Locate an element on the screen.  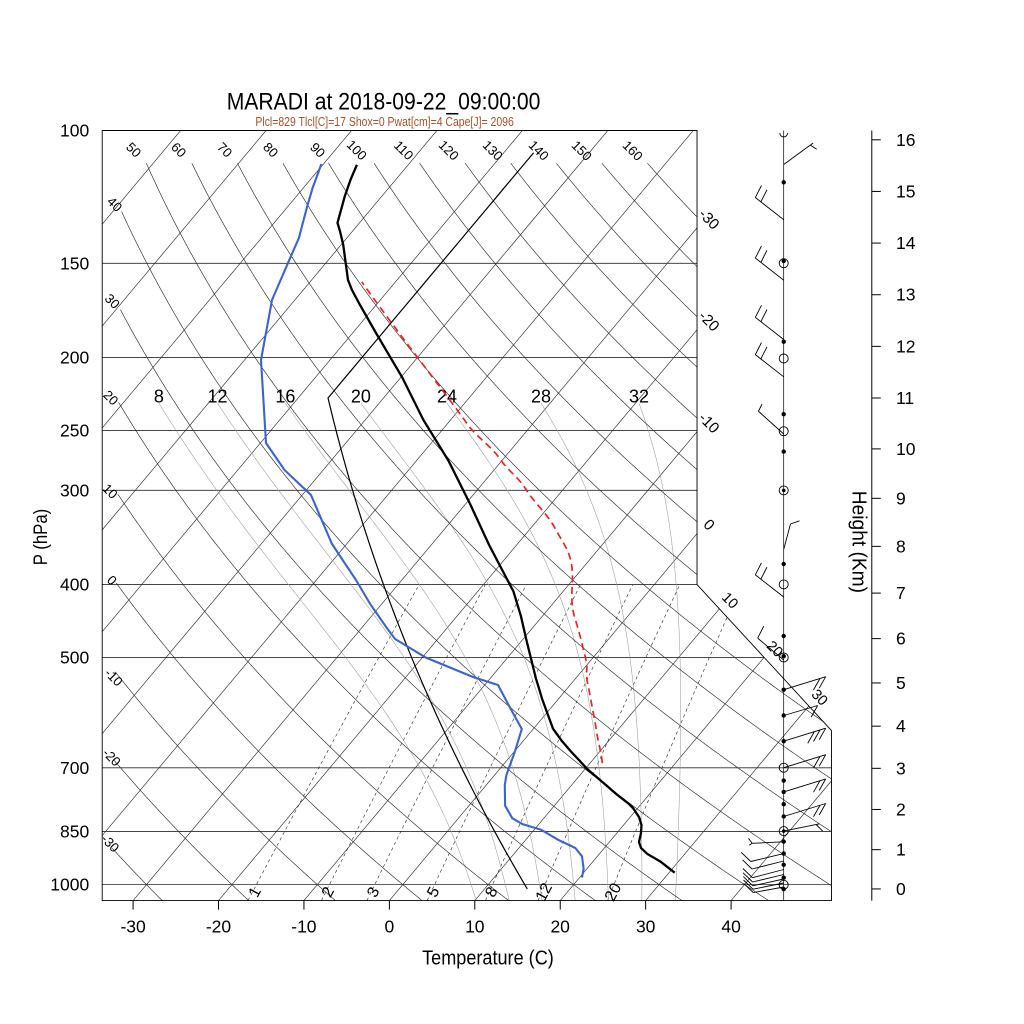
svg-text: 1000 is located at coordinates (69, 885).